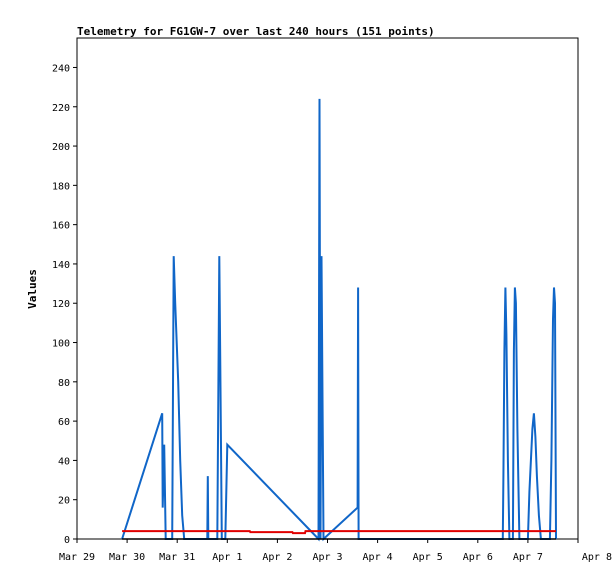 Image resolution: width=615 pixels, height=579 pixels. I want to click on y-tick-label: 80, so click(64, 383).